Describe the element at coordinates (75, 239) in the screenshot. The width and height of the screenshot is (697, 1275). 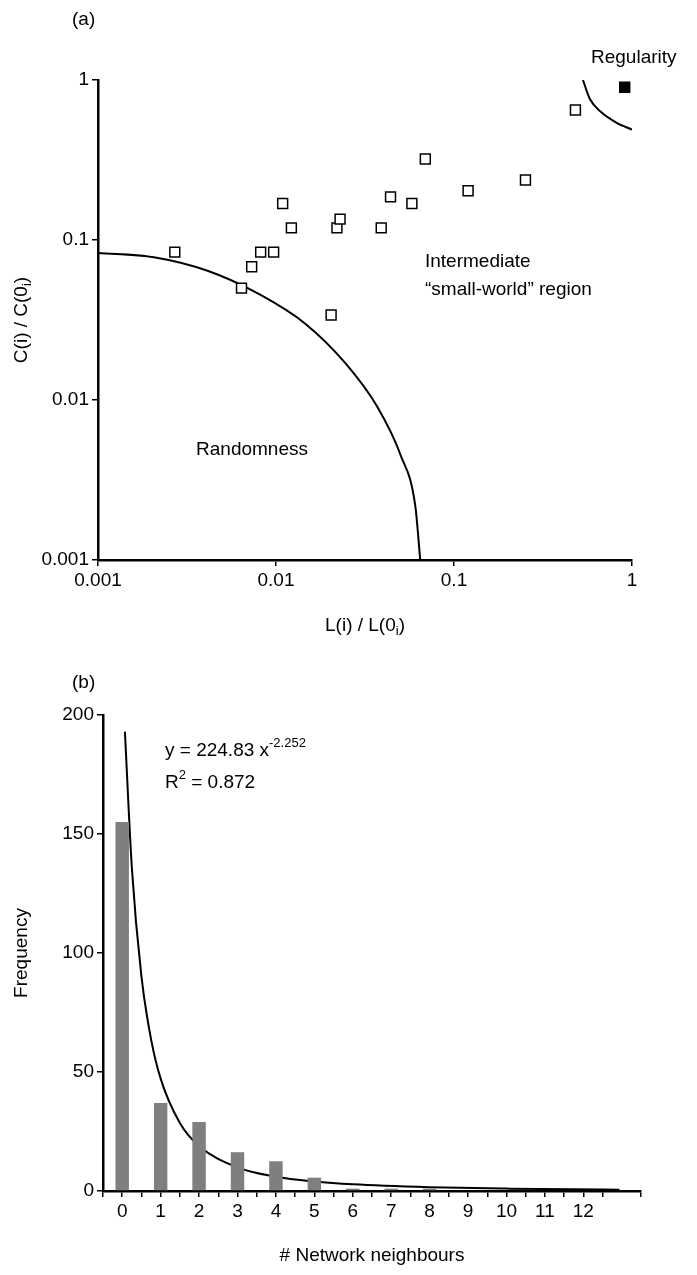
I see `y-tick-label: 0.1` at that location.